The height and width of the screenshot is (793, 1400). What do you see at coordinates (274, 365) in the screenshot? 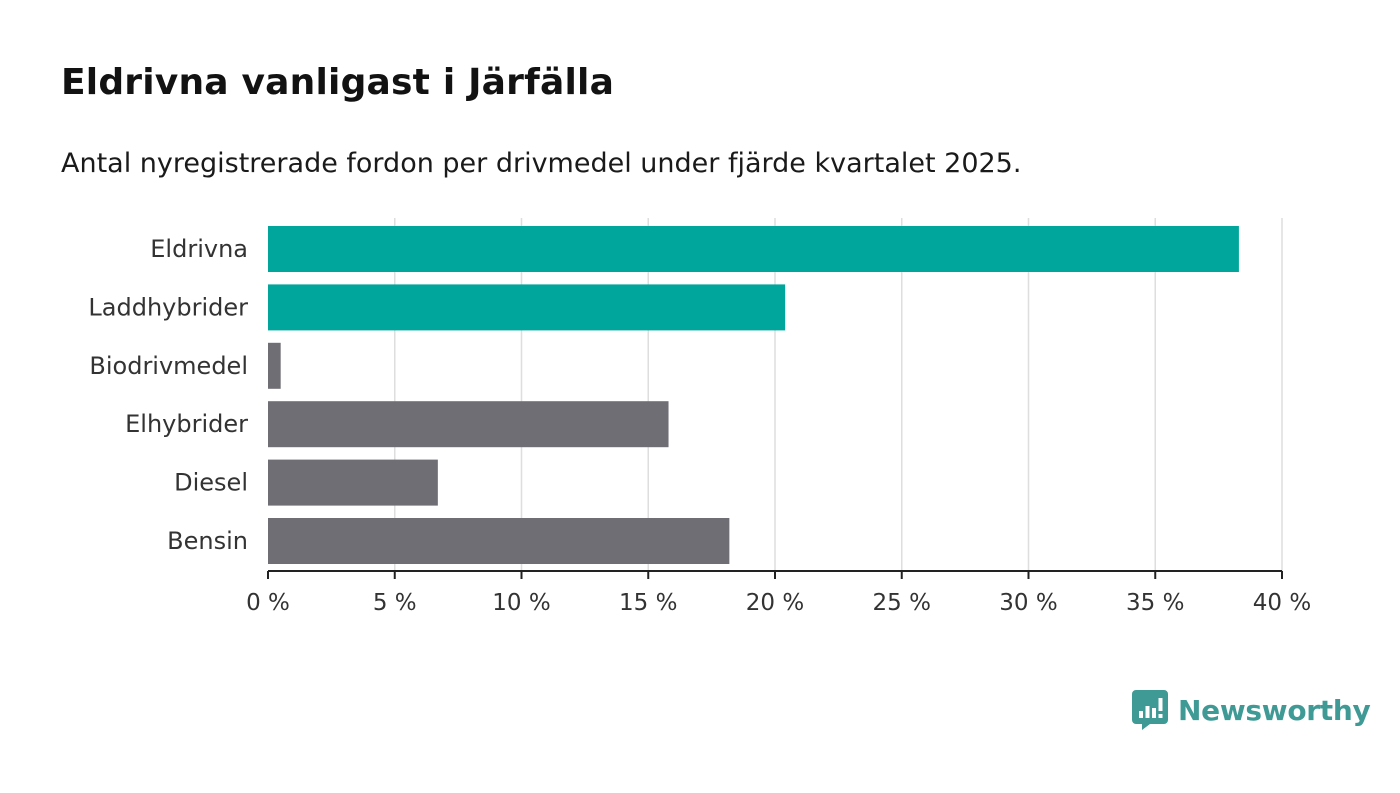
I see `bar-biodrivmedel` at bounding box center [274, 365].